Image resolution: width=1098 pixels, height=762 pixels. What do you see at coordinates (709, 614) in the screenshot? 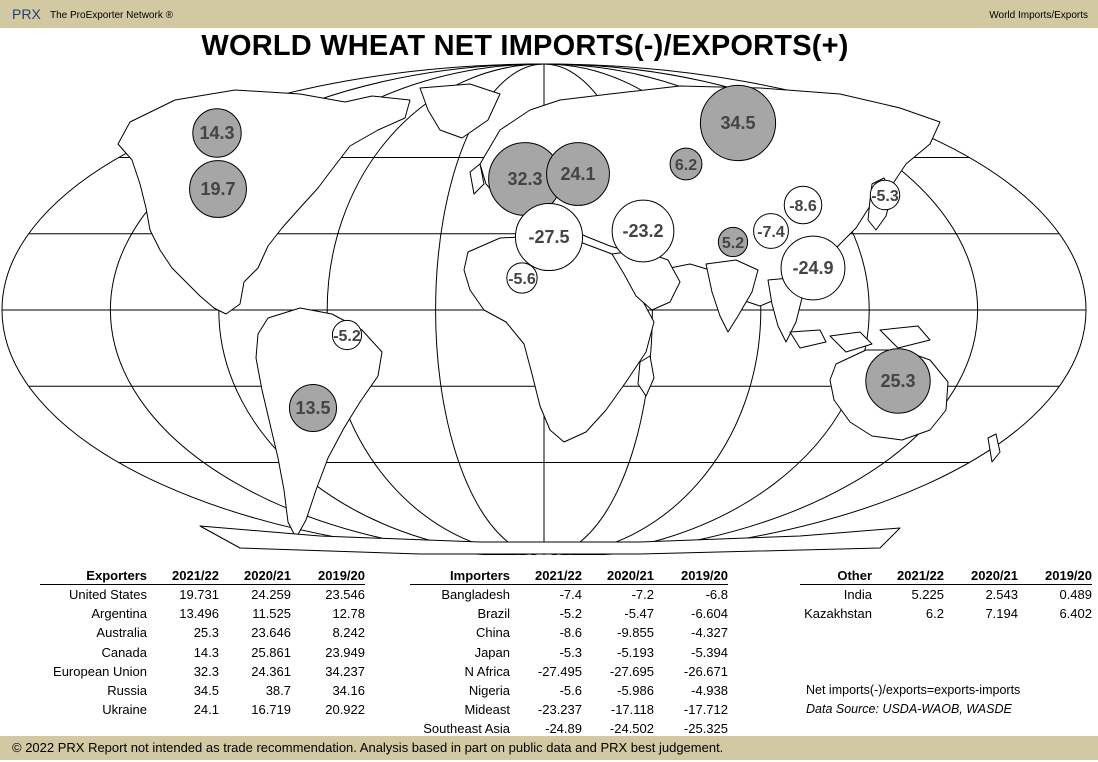
I see `value-cell: -6.604` at bounding box center [709, 614].